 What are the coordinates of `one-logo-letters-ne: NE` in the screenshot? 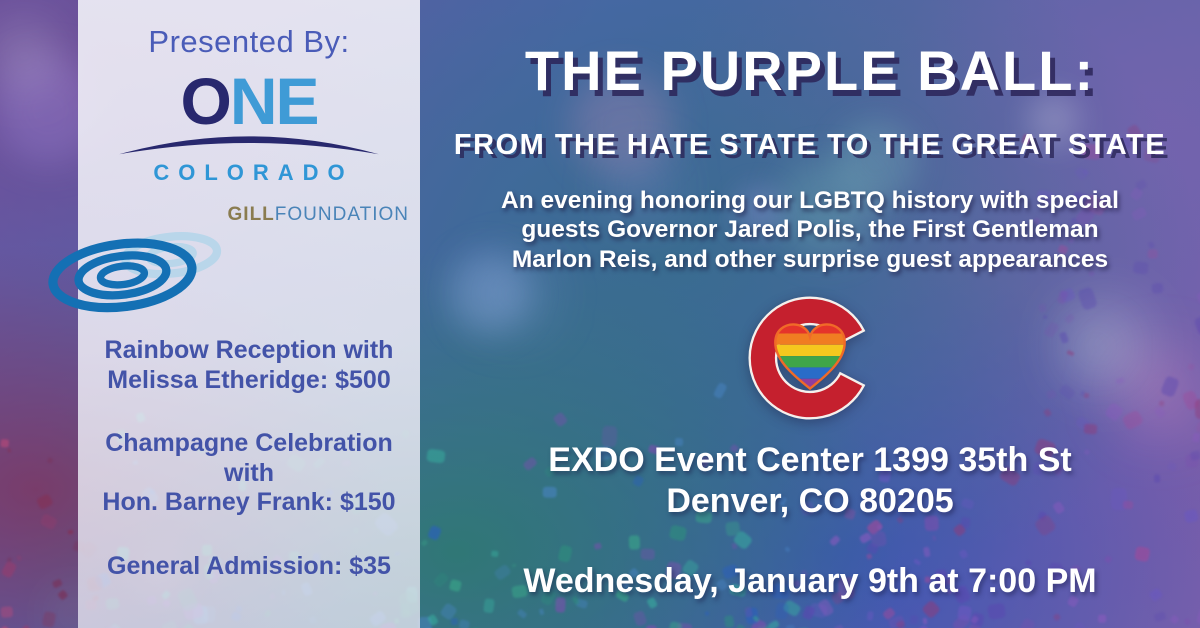 It's located at (274, 101).